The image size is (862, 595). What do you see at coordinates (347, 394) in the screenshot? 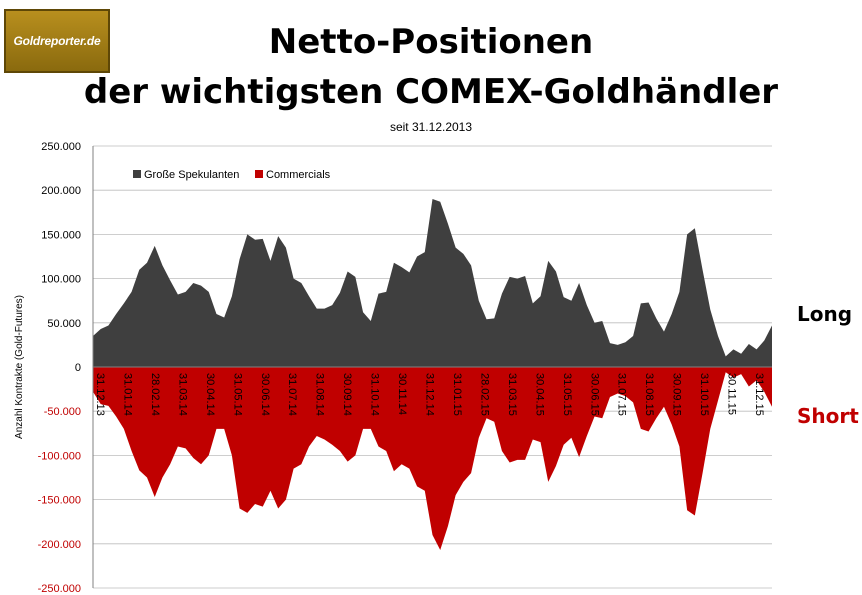
I see `x-tick-label: 30.09.14` at bounding box center [347, 394].